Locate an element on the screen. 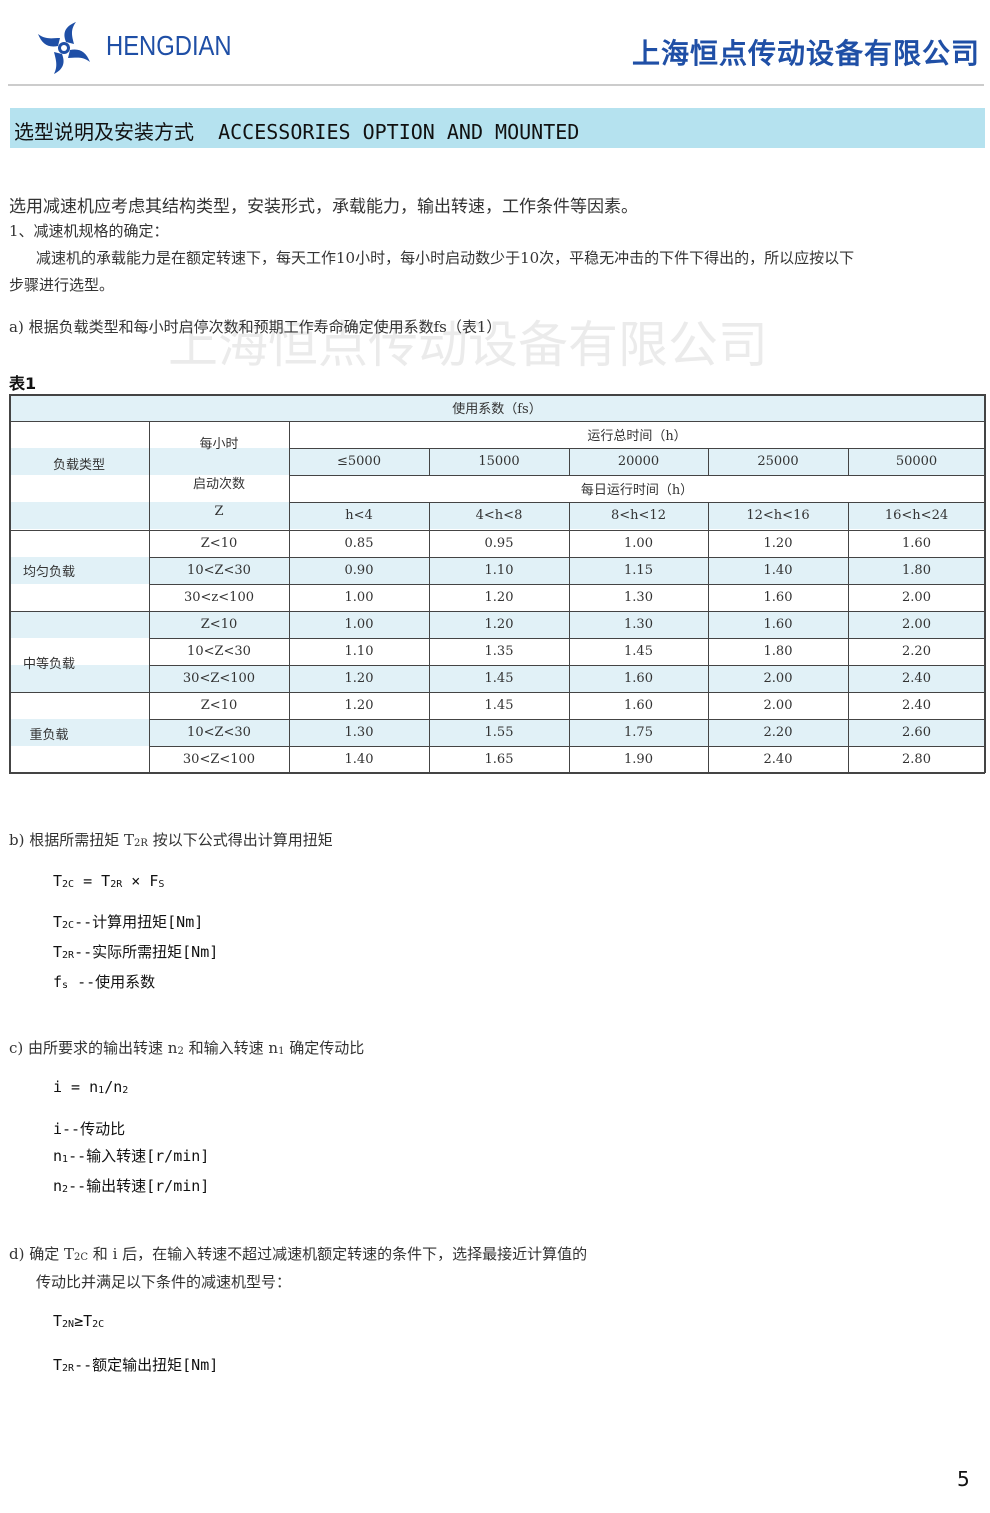 This screenshot has width=990, height=1513. starts-cell: 30<z<100 is located at coordinates (219, 597).